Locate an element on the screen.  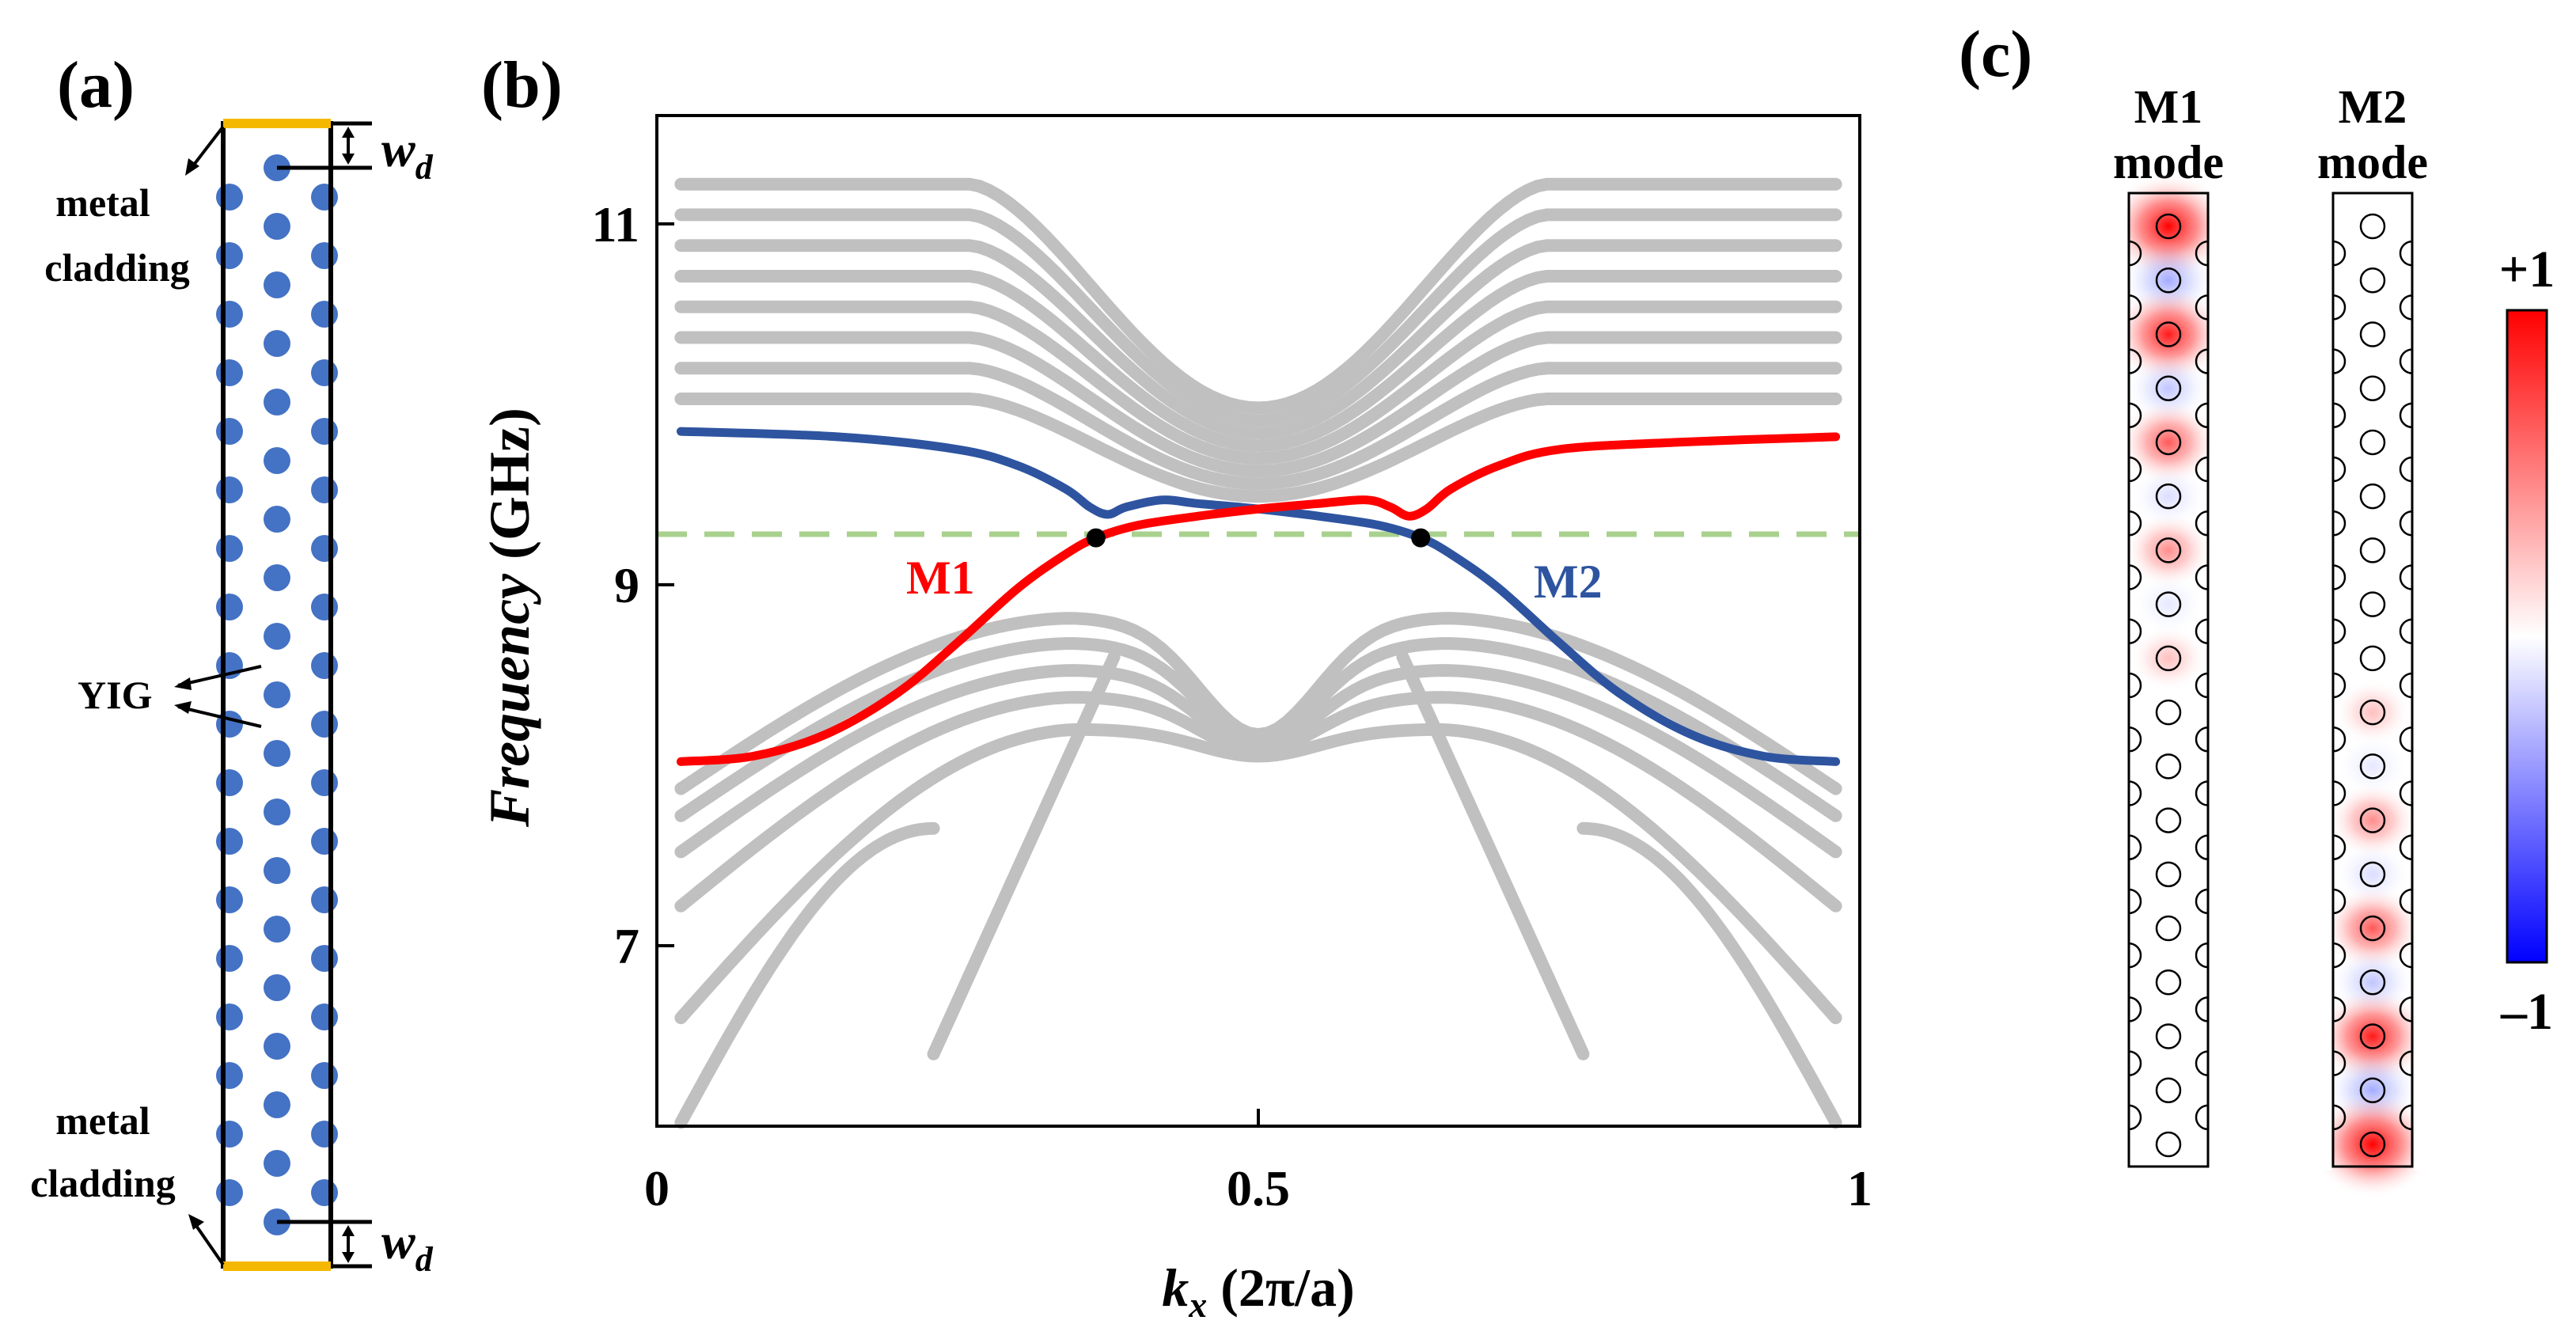
colorbar-min-label: –1 is located at coordinates (2526, 1012).